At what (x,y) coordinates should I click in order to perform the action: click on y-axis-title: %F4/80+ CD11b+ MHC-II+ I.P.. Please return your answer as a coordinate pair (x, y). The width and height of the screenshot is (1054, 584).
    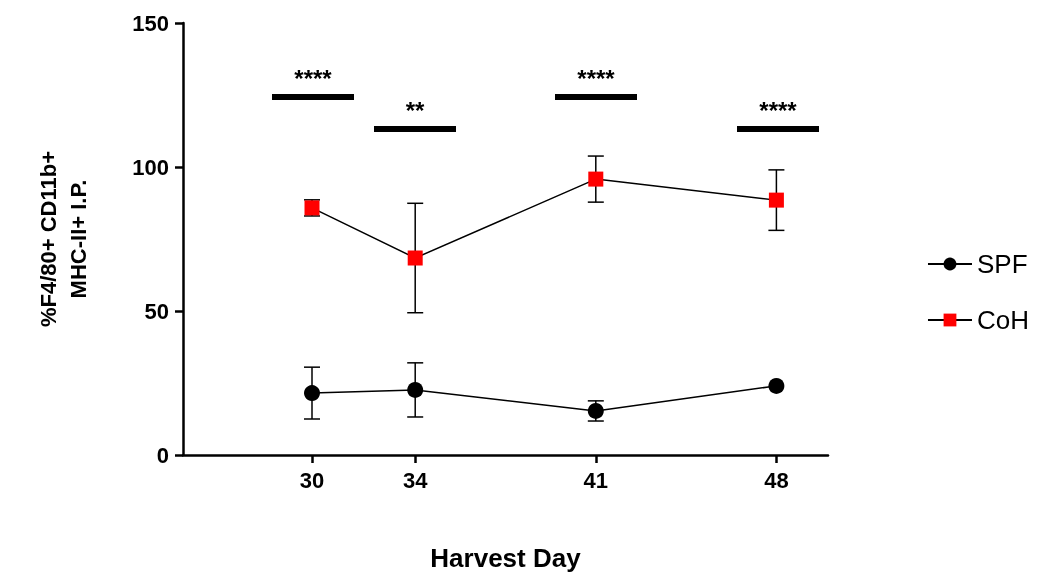
    Looking at the image, I should click on (63, 239).